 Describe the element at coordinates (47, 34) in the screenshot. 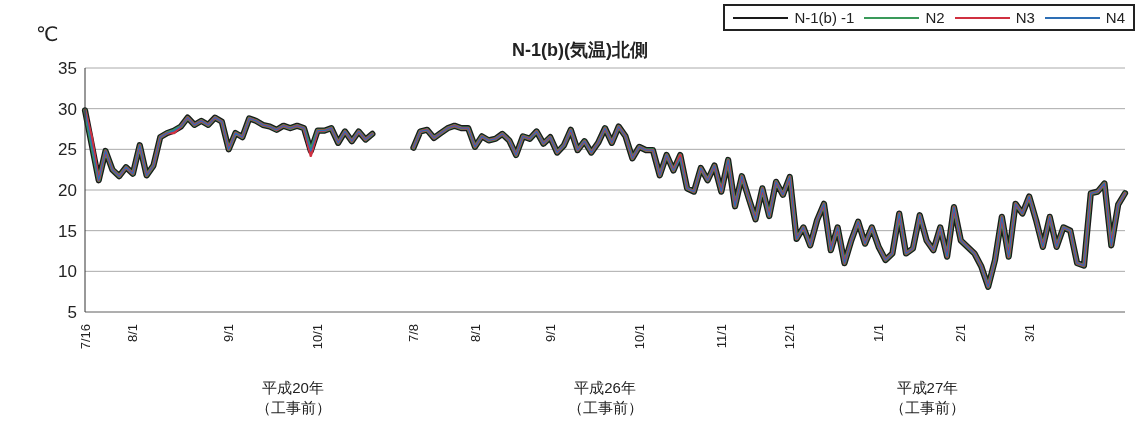

I see `y-axis-title: ℃` at that location.